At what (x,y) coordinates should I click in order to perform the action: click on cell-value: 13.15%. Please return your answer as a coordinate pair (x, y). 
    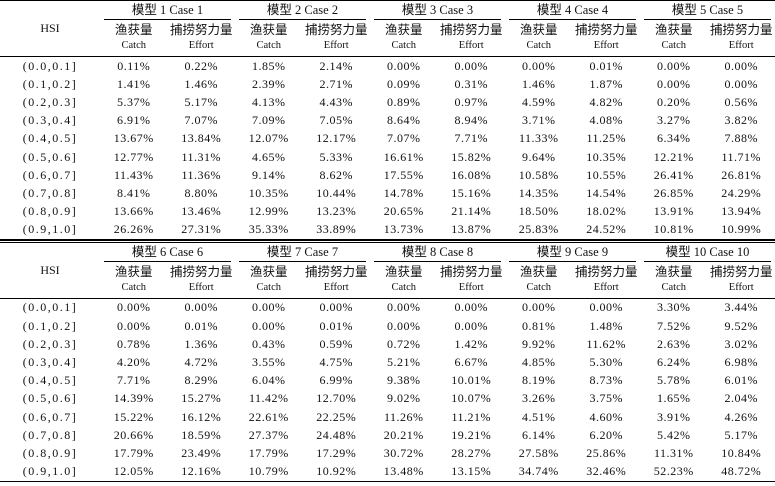
    Looking at the image, I should click on (471, 472).